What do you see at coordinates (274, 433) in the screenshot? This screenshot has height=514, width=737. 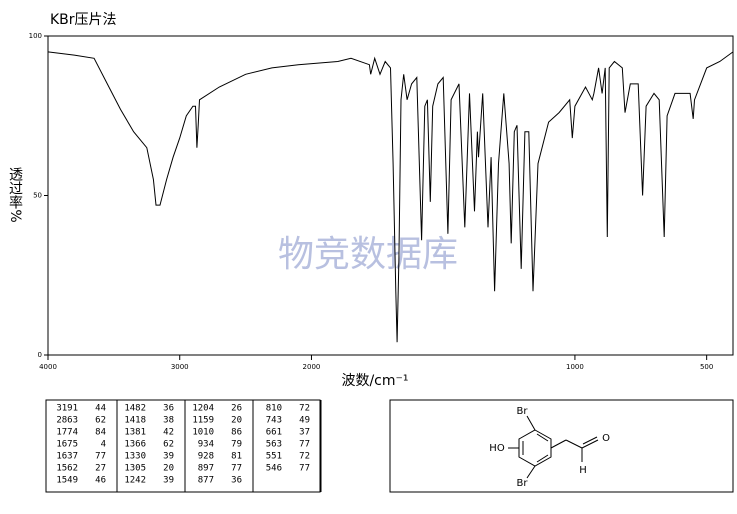 I see `peak-wavenumber: 661` at bounding box center [274, 433].